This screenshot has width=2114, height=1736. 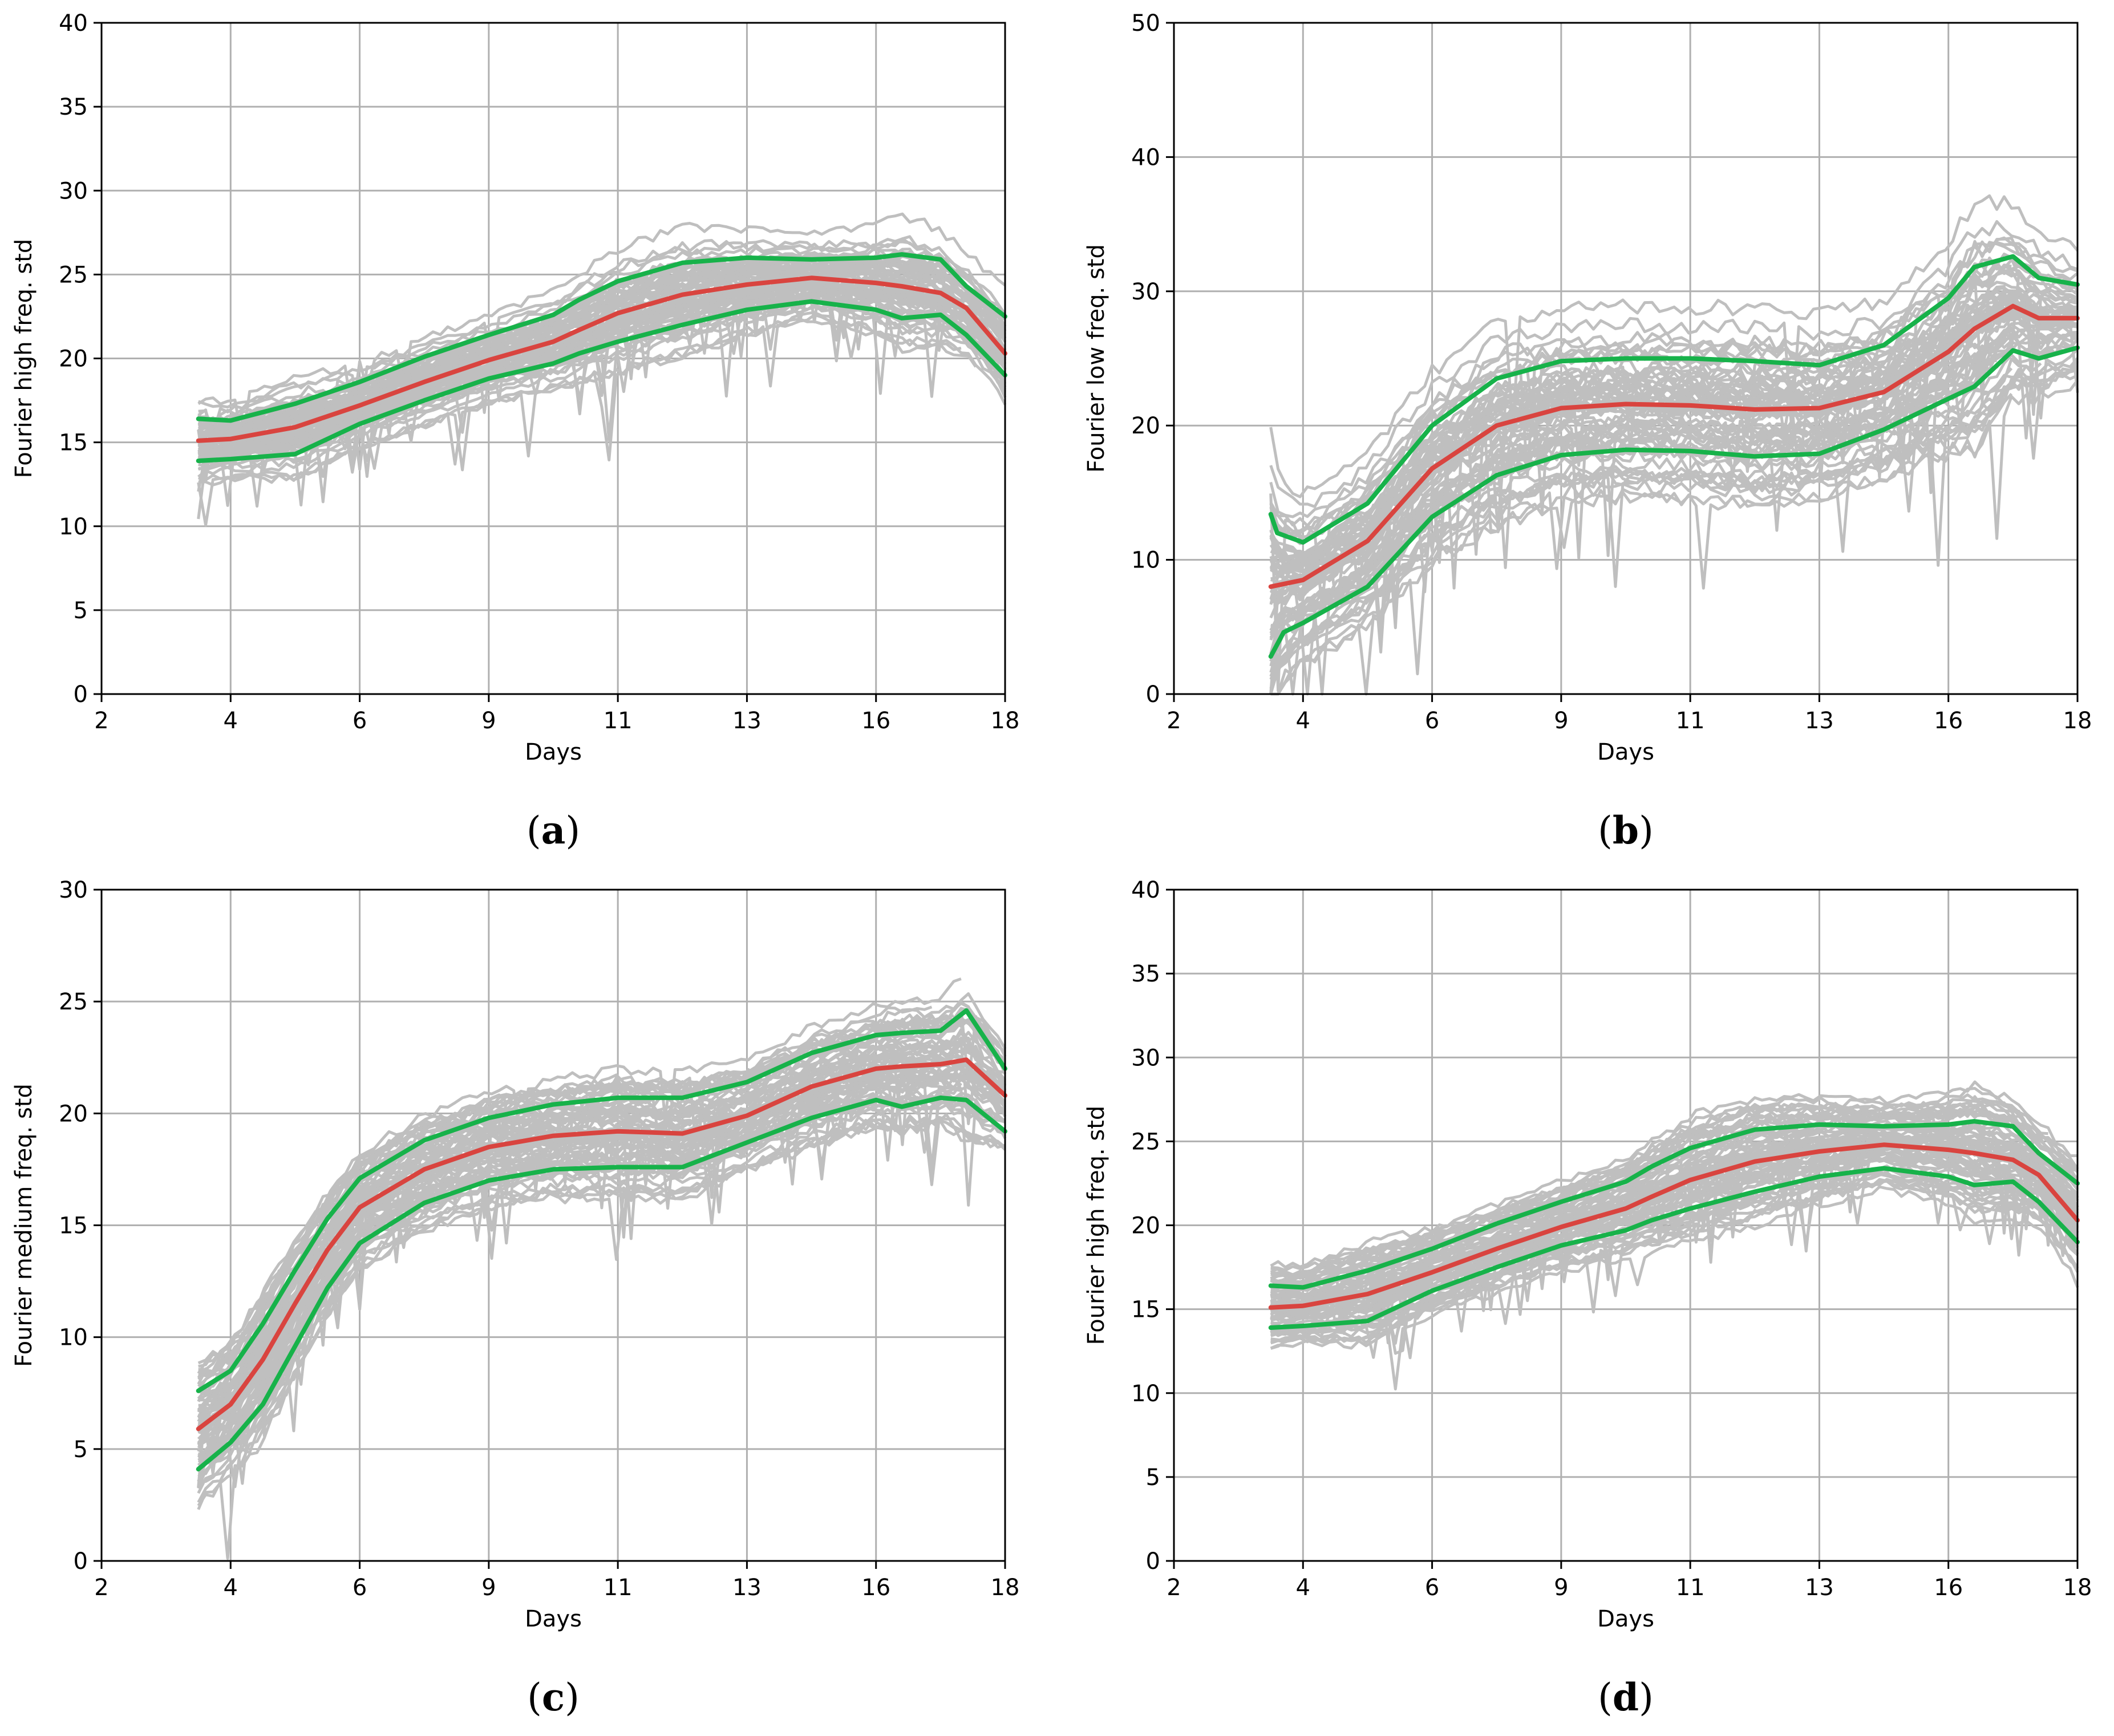 I want to click on panel-caption: (b), so click(x=1626, y=831).